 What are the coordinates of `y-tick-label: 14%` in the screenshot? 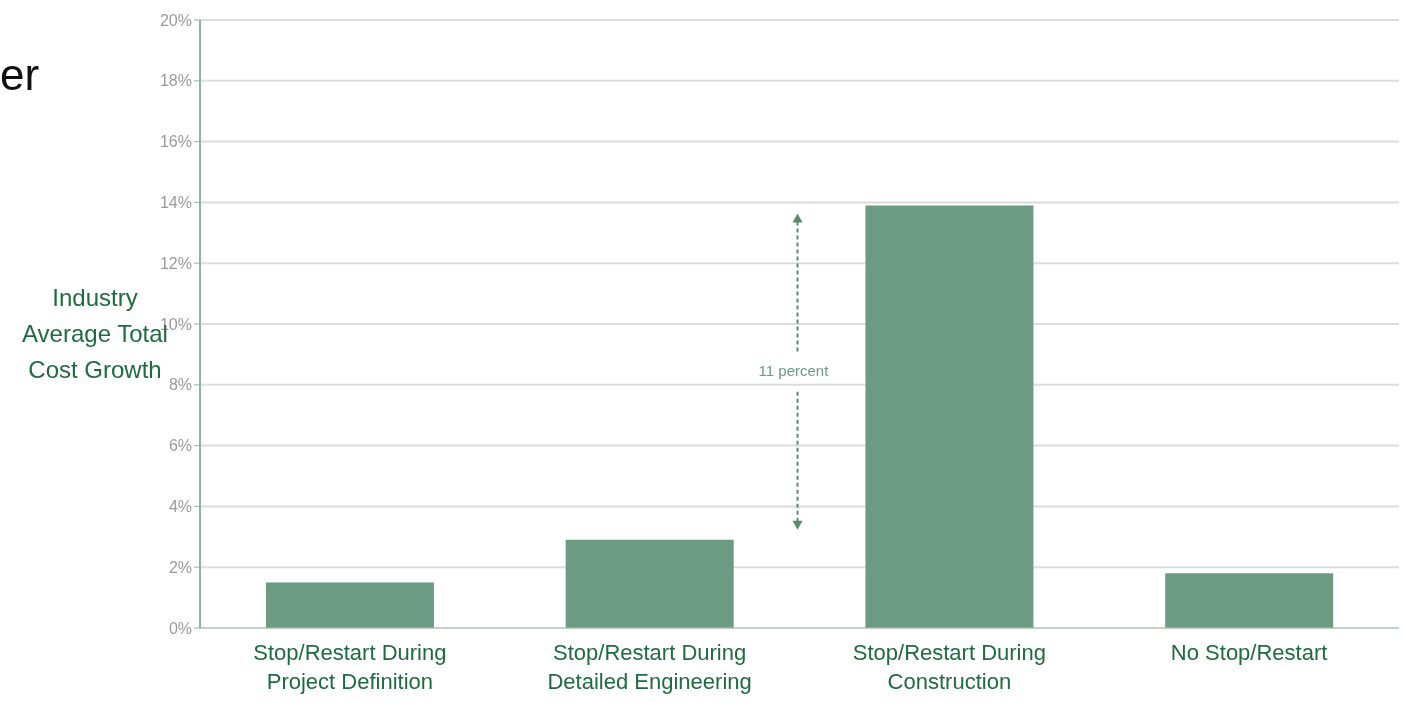 It's located at (175, 203).